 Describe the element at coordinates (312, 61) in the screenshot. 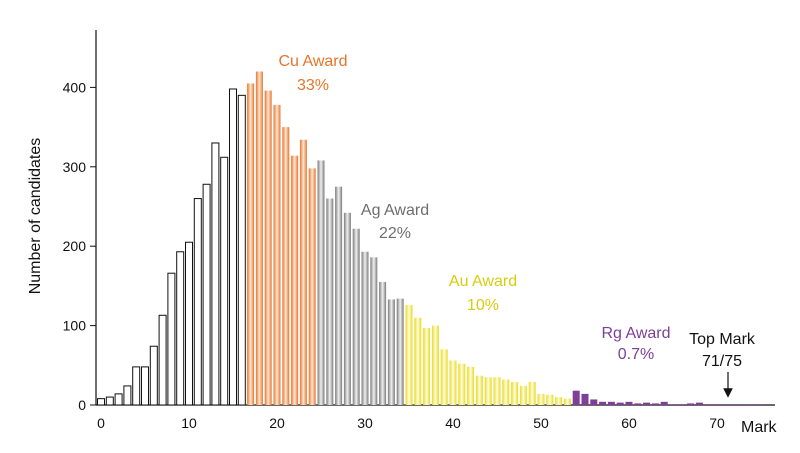

I see `award-label-cu: Cu Award` at that location.